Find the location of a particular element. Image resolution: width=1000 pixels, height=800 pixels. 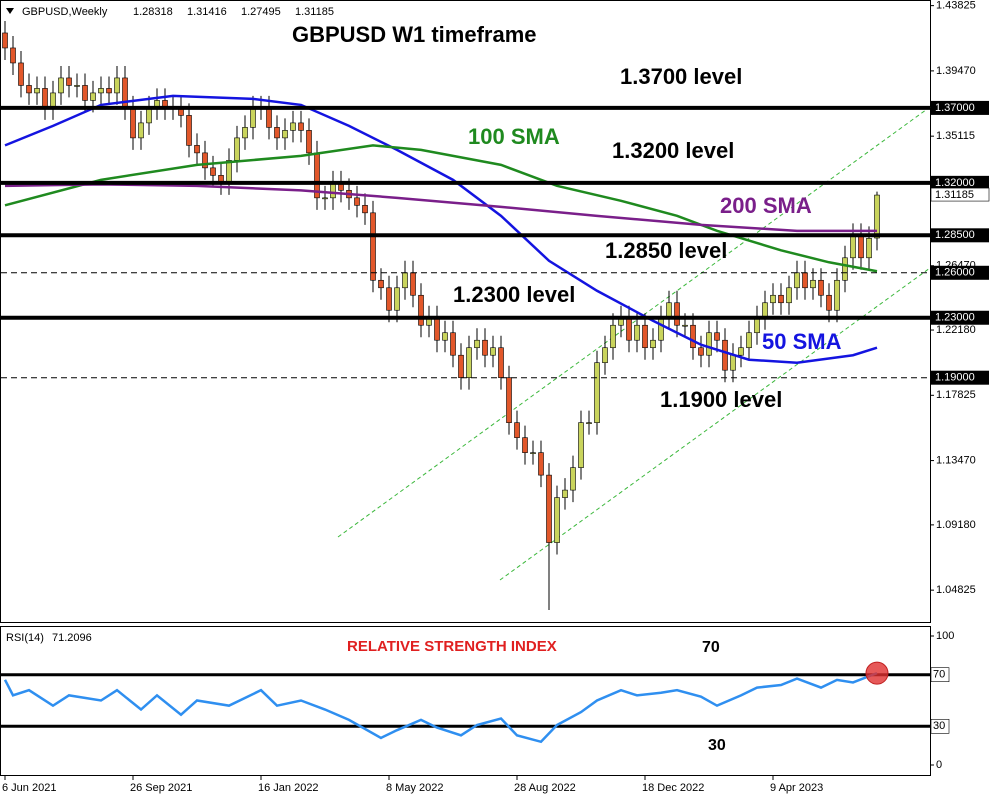

menu-arrow is located at coordinates (10, 11).